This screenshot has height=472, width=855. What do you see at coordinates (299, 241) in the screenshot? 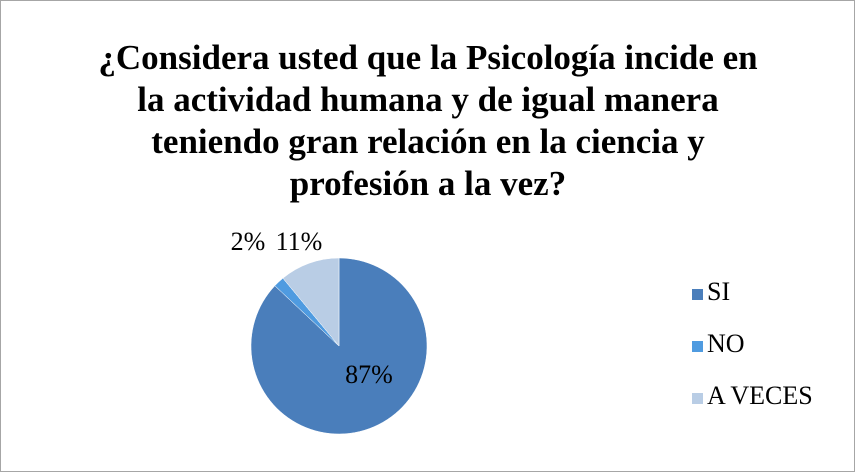
I see `data-label: 11%` at bounding box center [299, 241].